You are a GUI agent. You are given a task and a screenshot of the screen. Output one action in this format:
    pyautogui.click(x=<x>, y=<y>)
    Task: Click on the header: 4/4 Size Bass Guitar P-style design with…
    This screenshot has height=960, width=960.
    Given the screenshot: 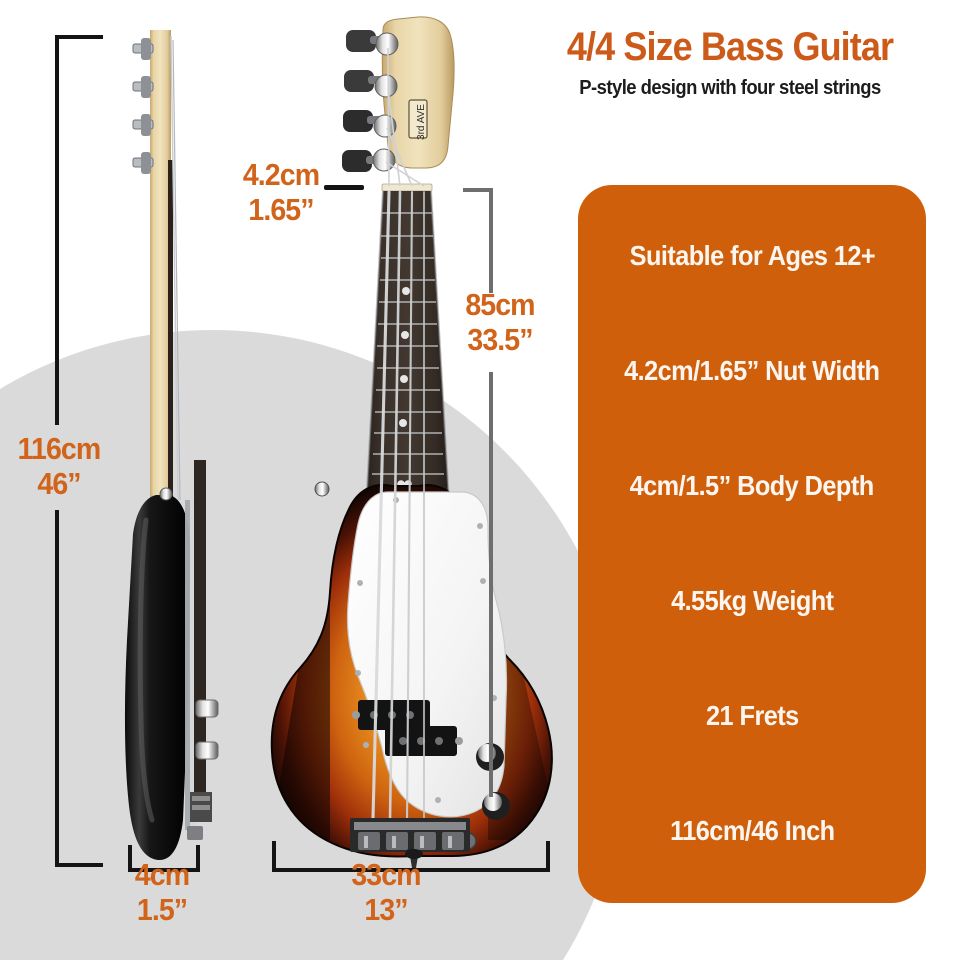 What is the action you would take?
    pyautogui.click(x=730, y=63)
    